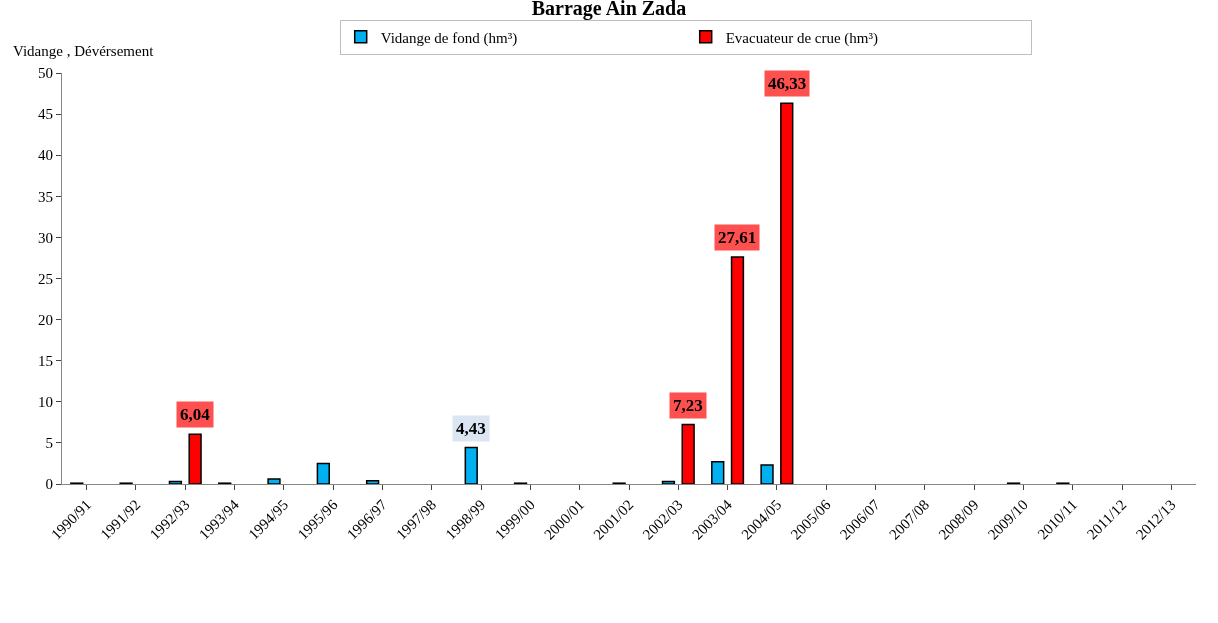 This screenshot has height=623, width=1218. I want to click on legend-label: Evacuateur de crue (hm³), so click(802, 38).